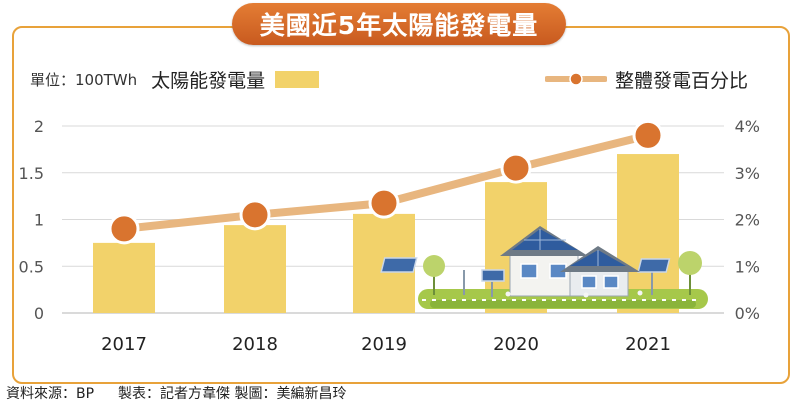  What do you see at coordinates (648, 344) in the screenshot?
I see `x-tick-label: 2021` at bounding box center [648, 344].